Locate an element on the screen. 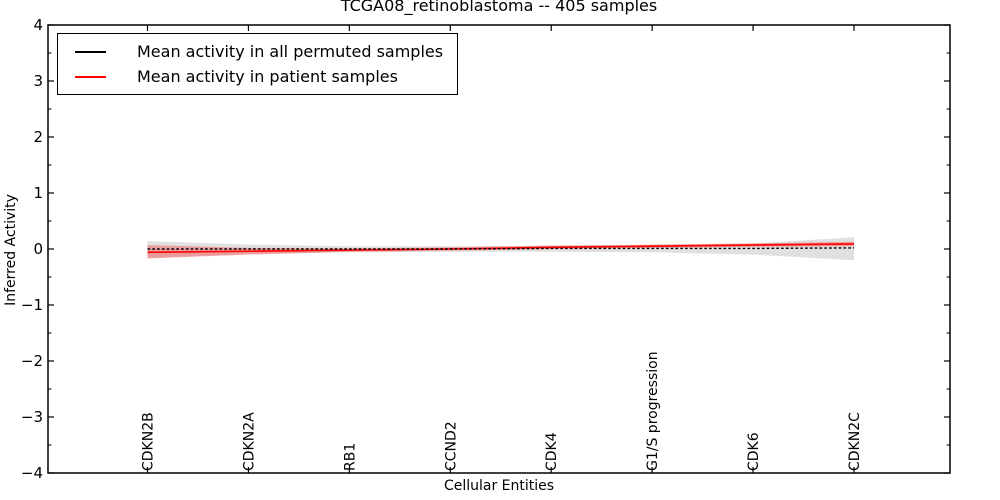 This screenshot has width=1000, height=500. y-axis-label: Inferred Activity is located at coordinates (11, 250).